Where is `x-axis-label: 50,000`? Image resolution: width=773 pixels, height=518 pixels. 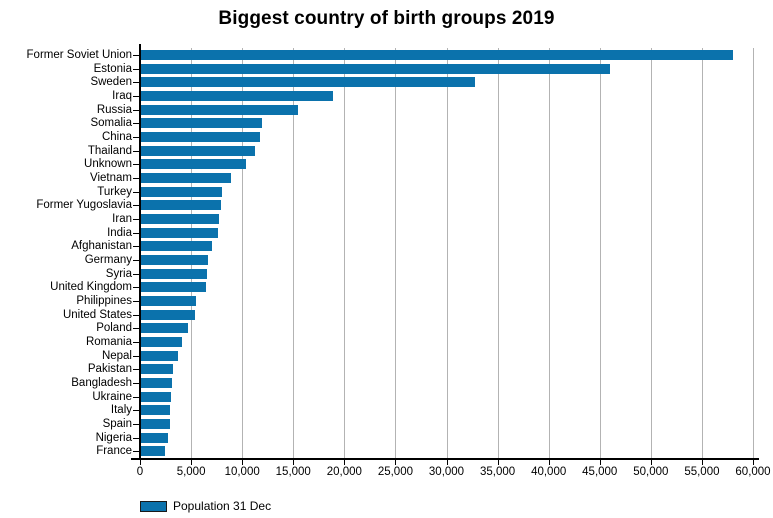
x-axis-label: 50,000 is located at coordinates (651, 472).